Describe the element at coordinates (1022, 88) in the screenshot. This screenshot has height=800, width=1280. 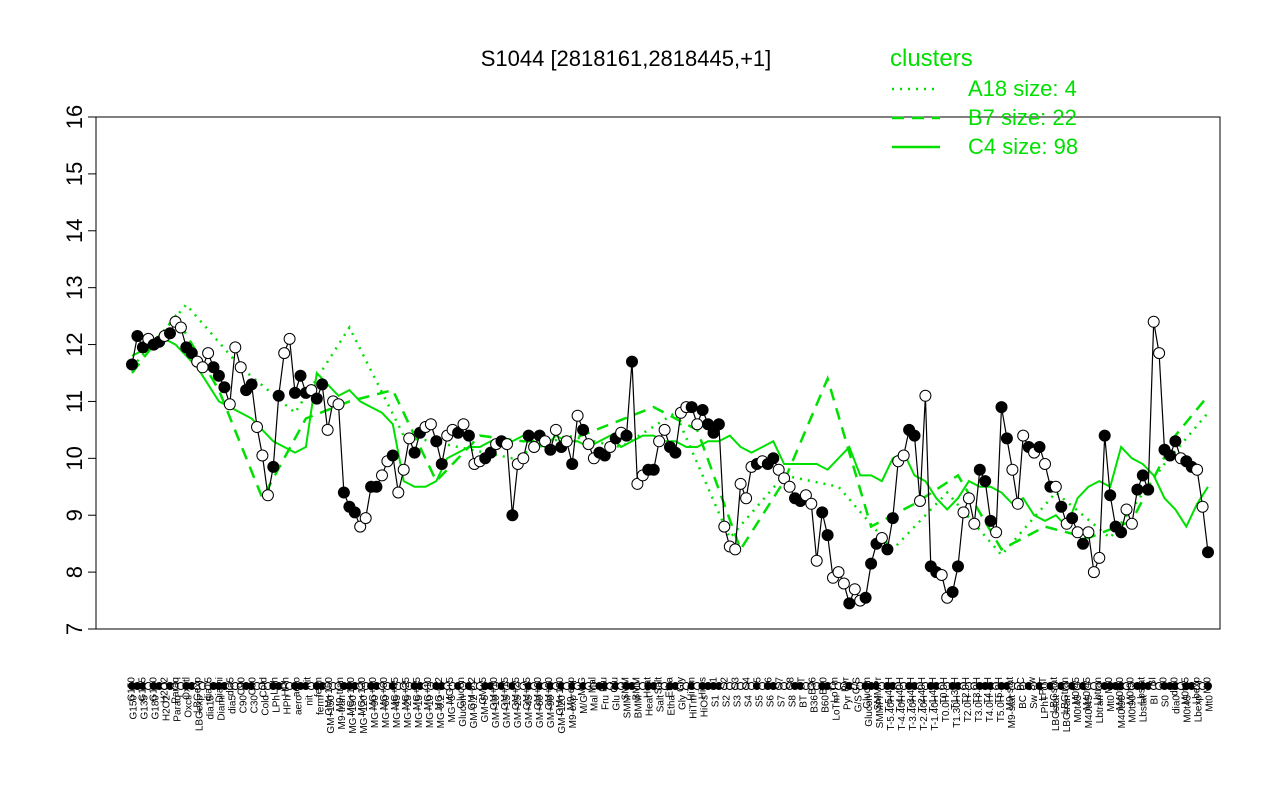
I see `legend-label: A18 size: 4` at that location.